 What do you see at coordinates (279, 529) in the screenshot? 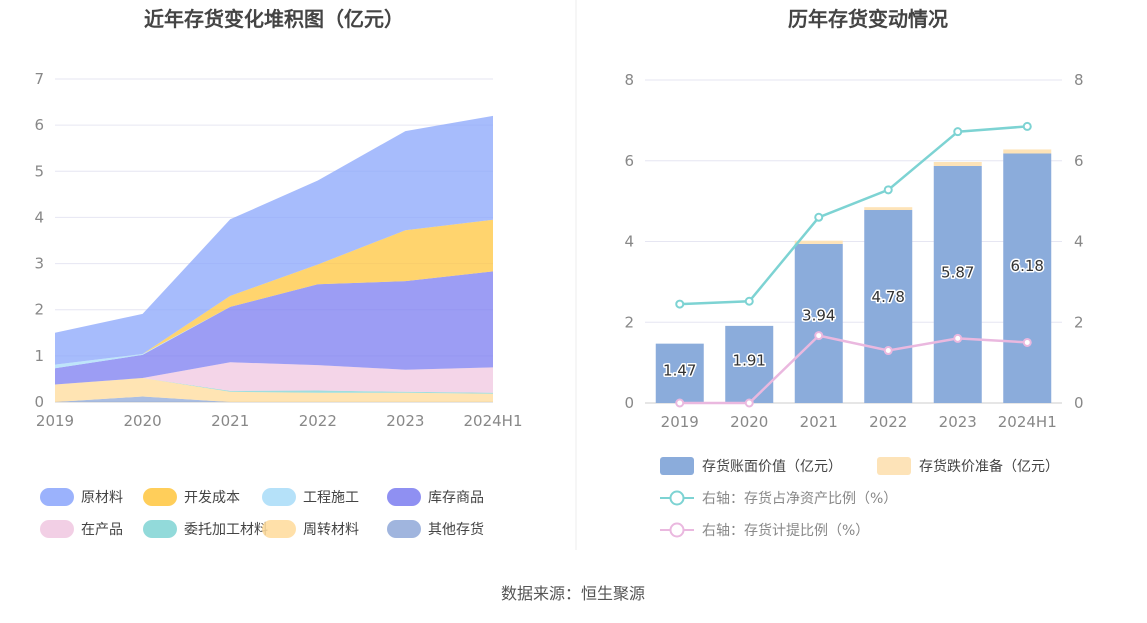
I see `legend-swatch-周转材料` at bounding box center [279, 529].